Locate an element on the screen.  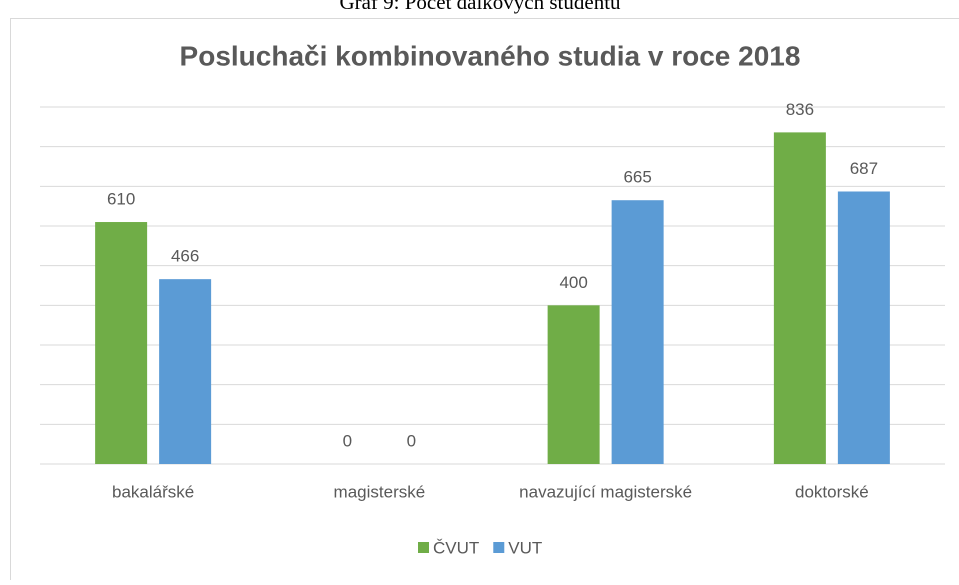
x-tick-label: doktorské is located at coordinates (832, 491).